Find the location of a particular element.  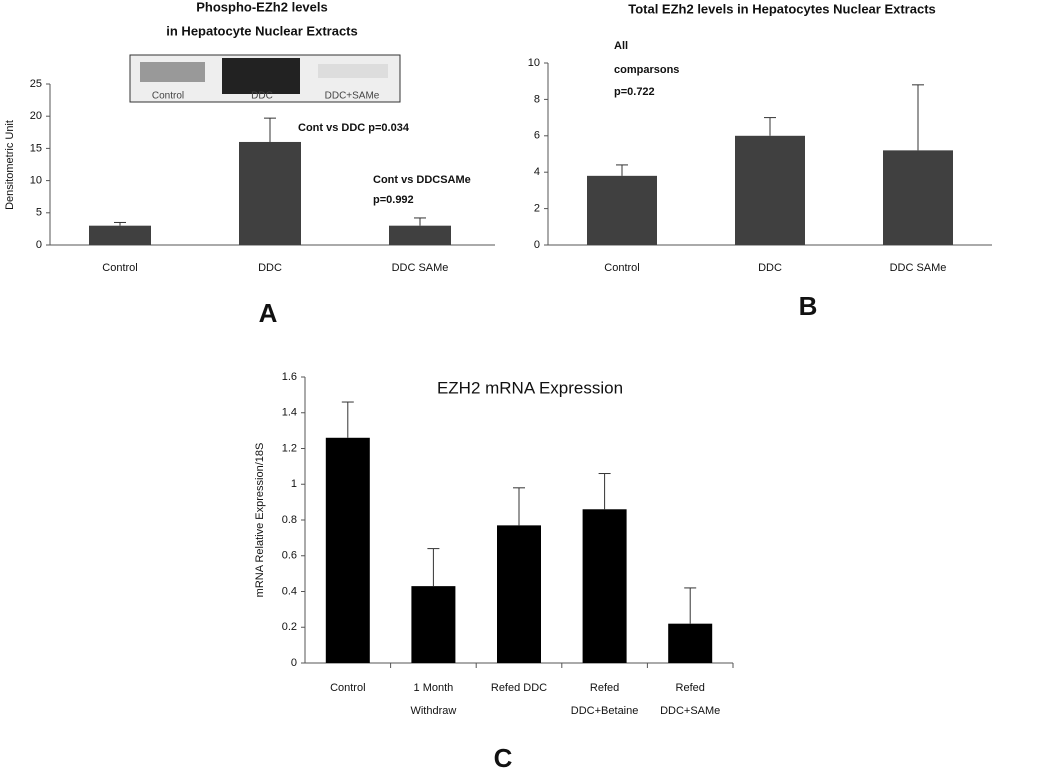

y-tick-label: 25 is located at coordinates (36, 84).